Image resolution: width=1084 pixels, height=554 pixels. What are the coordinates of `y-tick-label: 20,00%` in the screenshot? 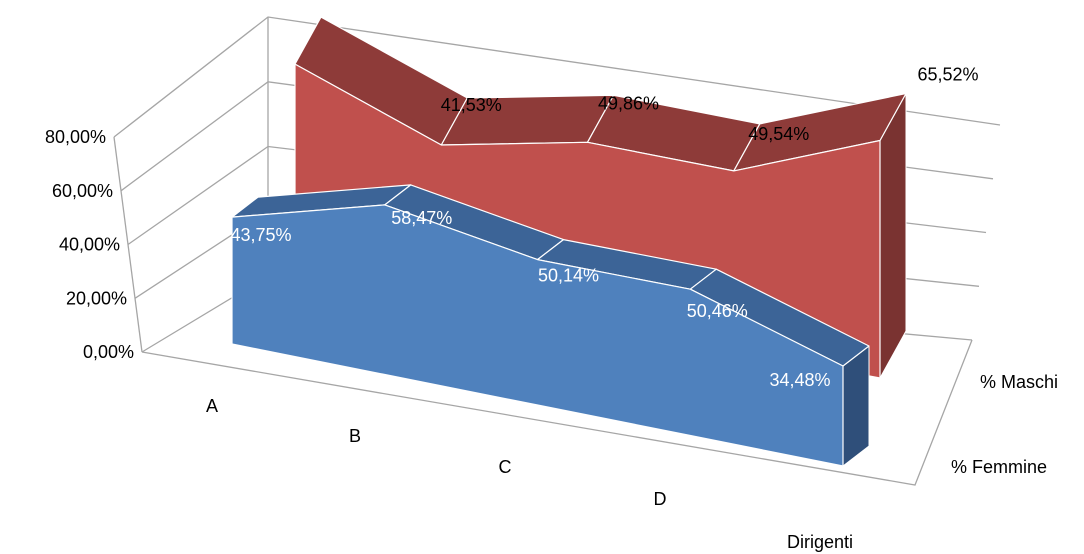 It's located at (96, 298).